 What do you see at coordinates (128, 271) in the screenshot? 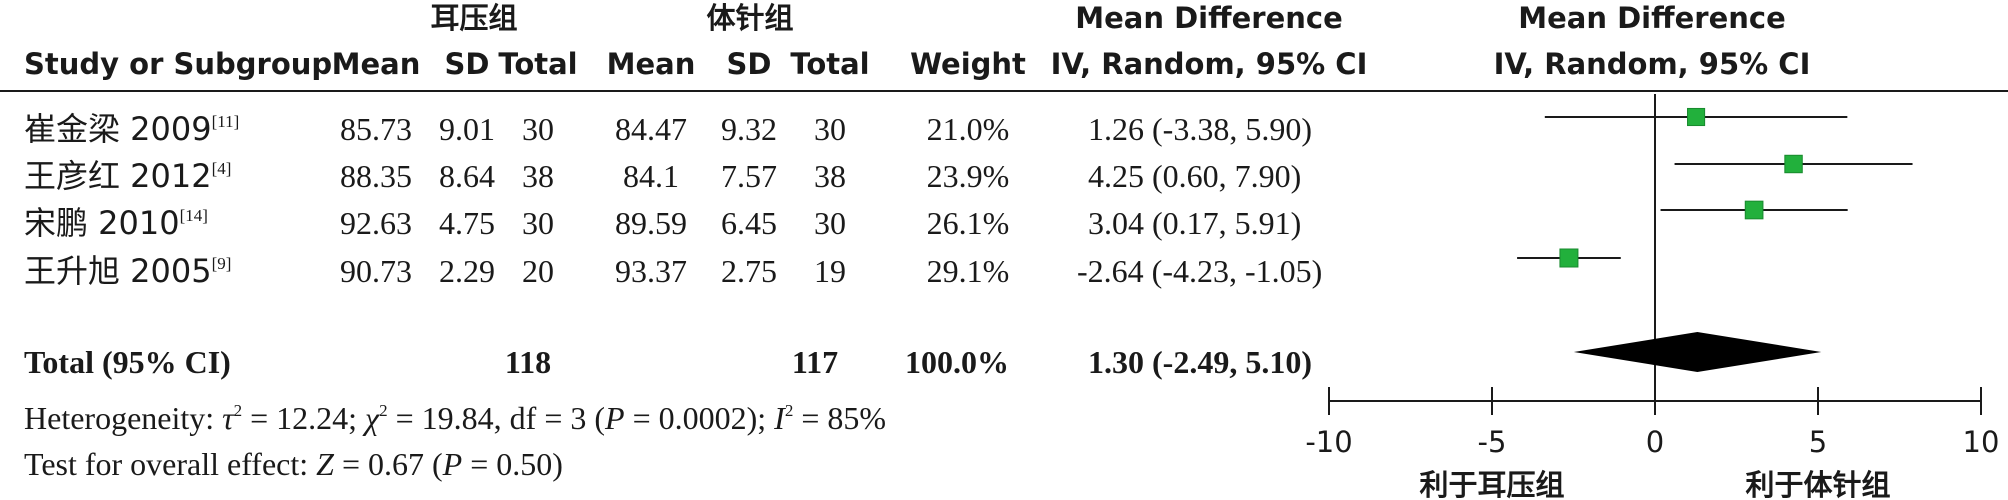
I see `study-name: 王升旭 2005[9]` at bounding box center [128, 271].